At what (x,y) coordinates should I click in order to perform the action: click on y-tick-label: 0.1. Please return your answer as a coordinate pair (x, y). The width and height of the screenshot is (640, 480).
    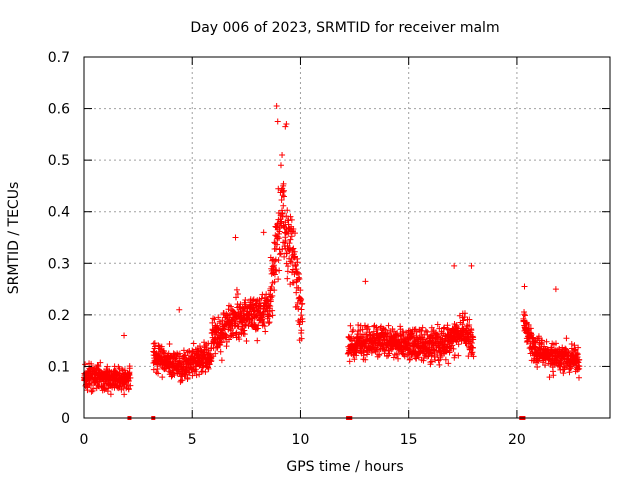
    Looking at the image, I should click on (59, 367).